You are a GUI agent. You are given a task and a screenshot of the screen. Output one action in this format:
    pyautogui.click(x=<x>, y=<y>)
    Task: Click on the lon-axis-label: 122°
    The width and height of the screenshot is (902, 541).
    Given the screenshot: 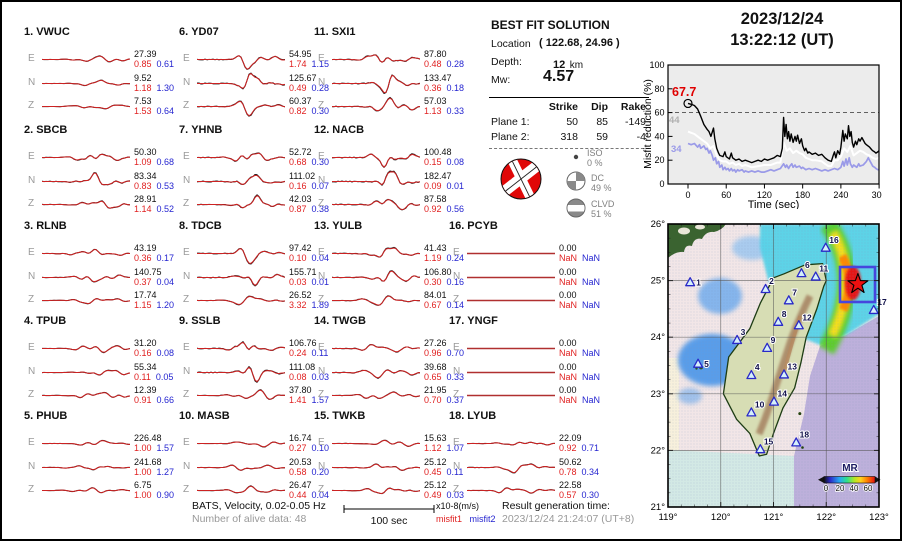 What is the action you would take?
    pyautogui.click(x=826, y=517)
    